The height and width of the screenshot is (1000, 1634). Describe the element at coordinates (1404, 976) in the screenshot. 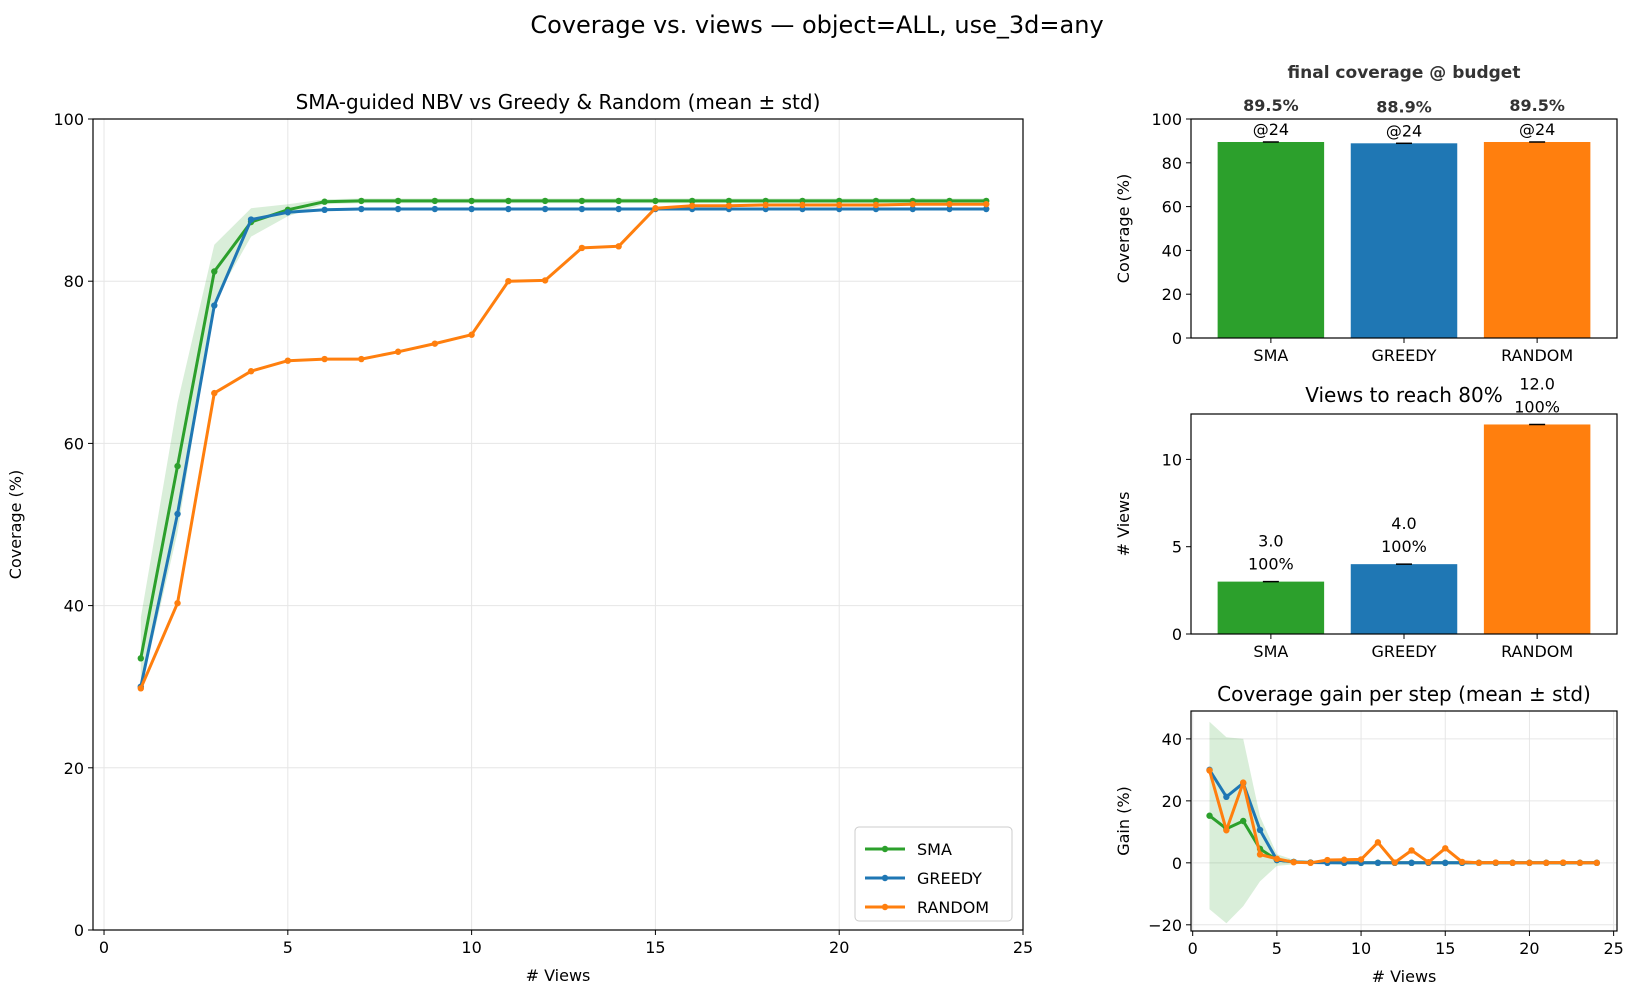

I see `x-axis-label: # Views` at that location.